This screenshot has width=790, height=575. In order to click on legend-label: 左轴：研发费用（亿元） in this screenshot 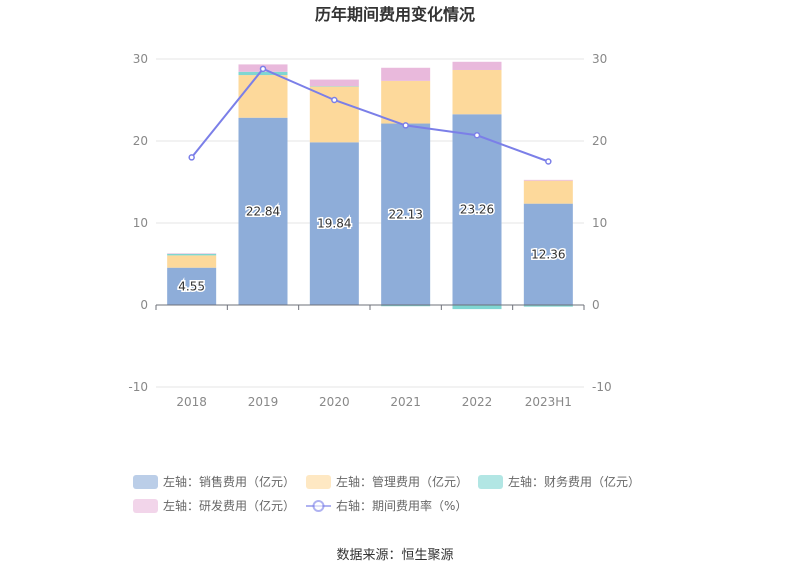, I will do `click(229, 505)`.